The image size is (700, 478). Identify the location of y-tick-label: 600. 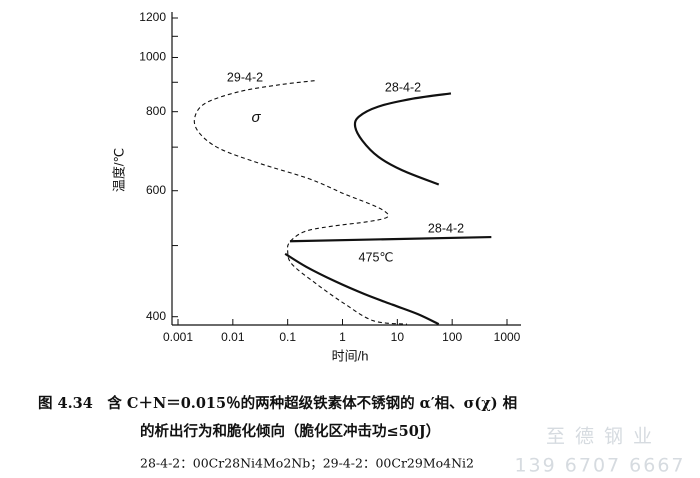
(156, 190).